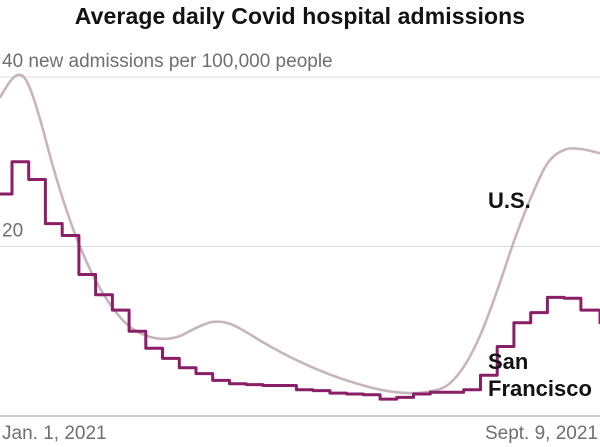  What do you see at coordinates (12, 231) in the screenshot?
I see `y-tick-label: 20` at bounding box center [12, 231].